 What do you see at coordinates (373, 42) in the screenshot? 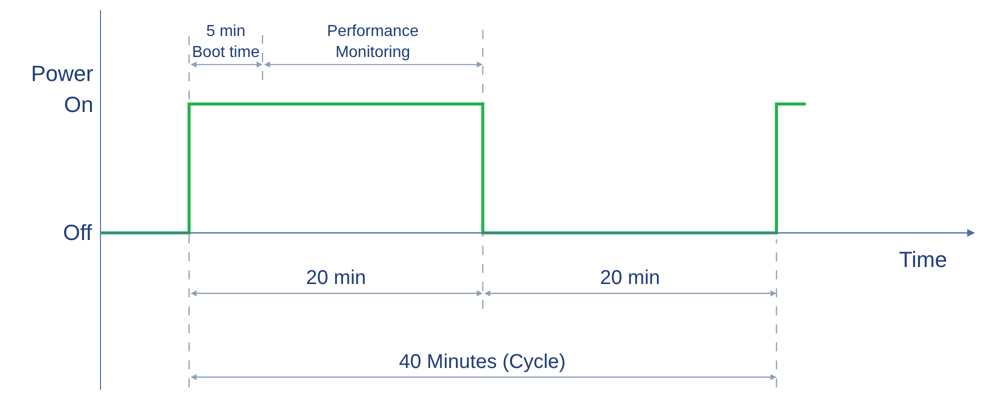
I see `text: Performance Monitoring` at bounding box center [373, 42].